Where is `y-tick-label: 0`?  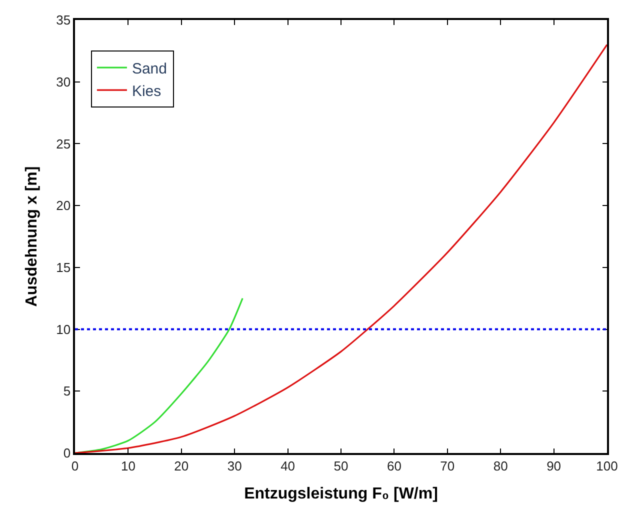
y-tick-label: 0 is located at coordinates (67, 453).